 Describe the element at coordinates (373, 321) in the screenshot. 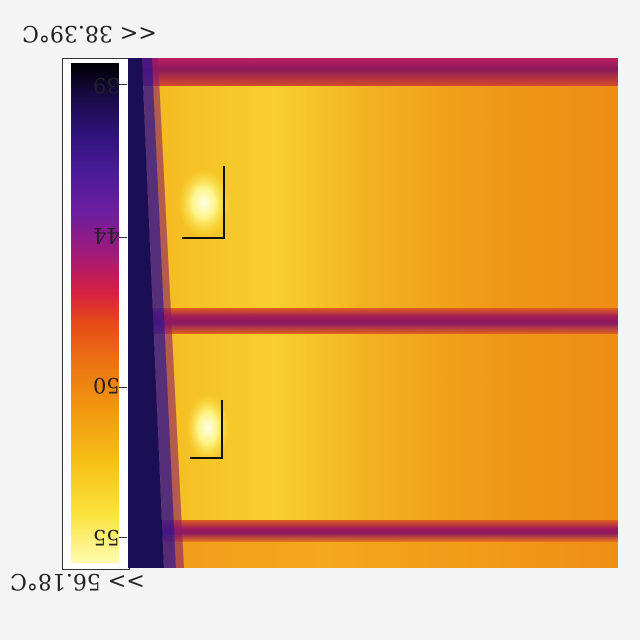

I see `panel-frame-middle` at that location.